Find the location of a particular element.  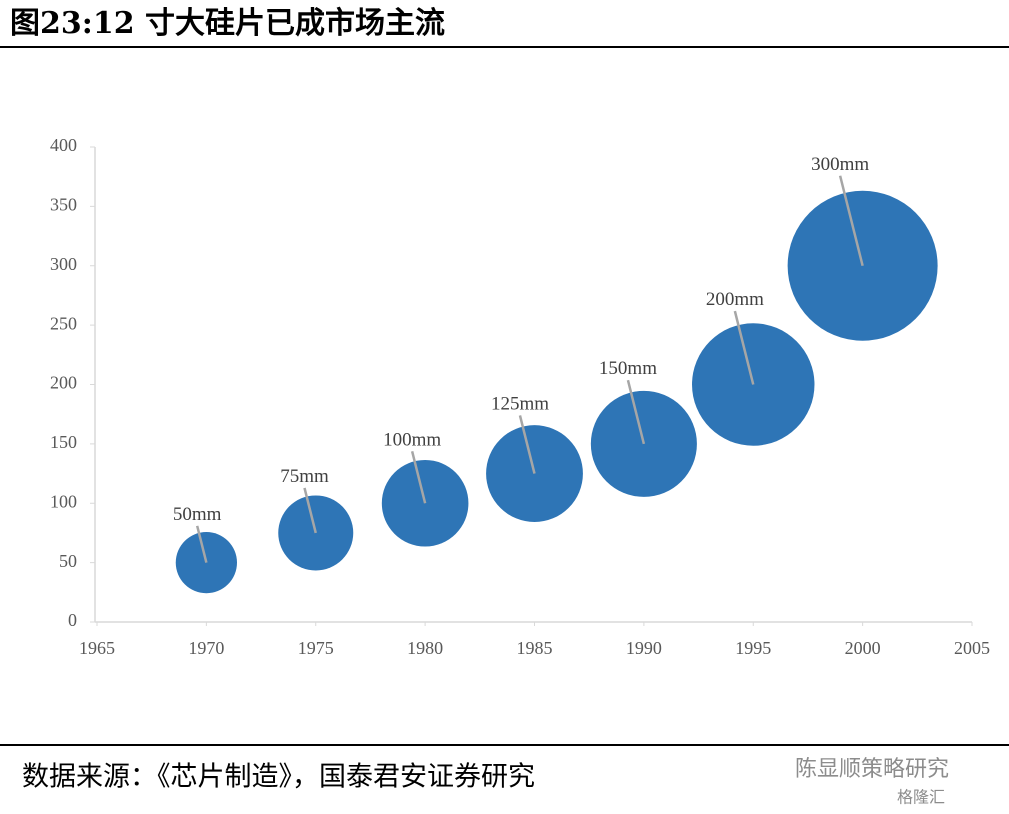

data-label: 300mm is located at coordinates (840, 164).